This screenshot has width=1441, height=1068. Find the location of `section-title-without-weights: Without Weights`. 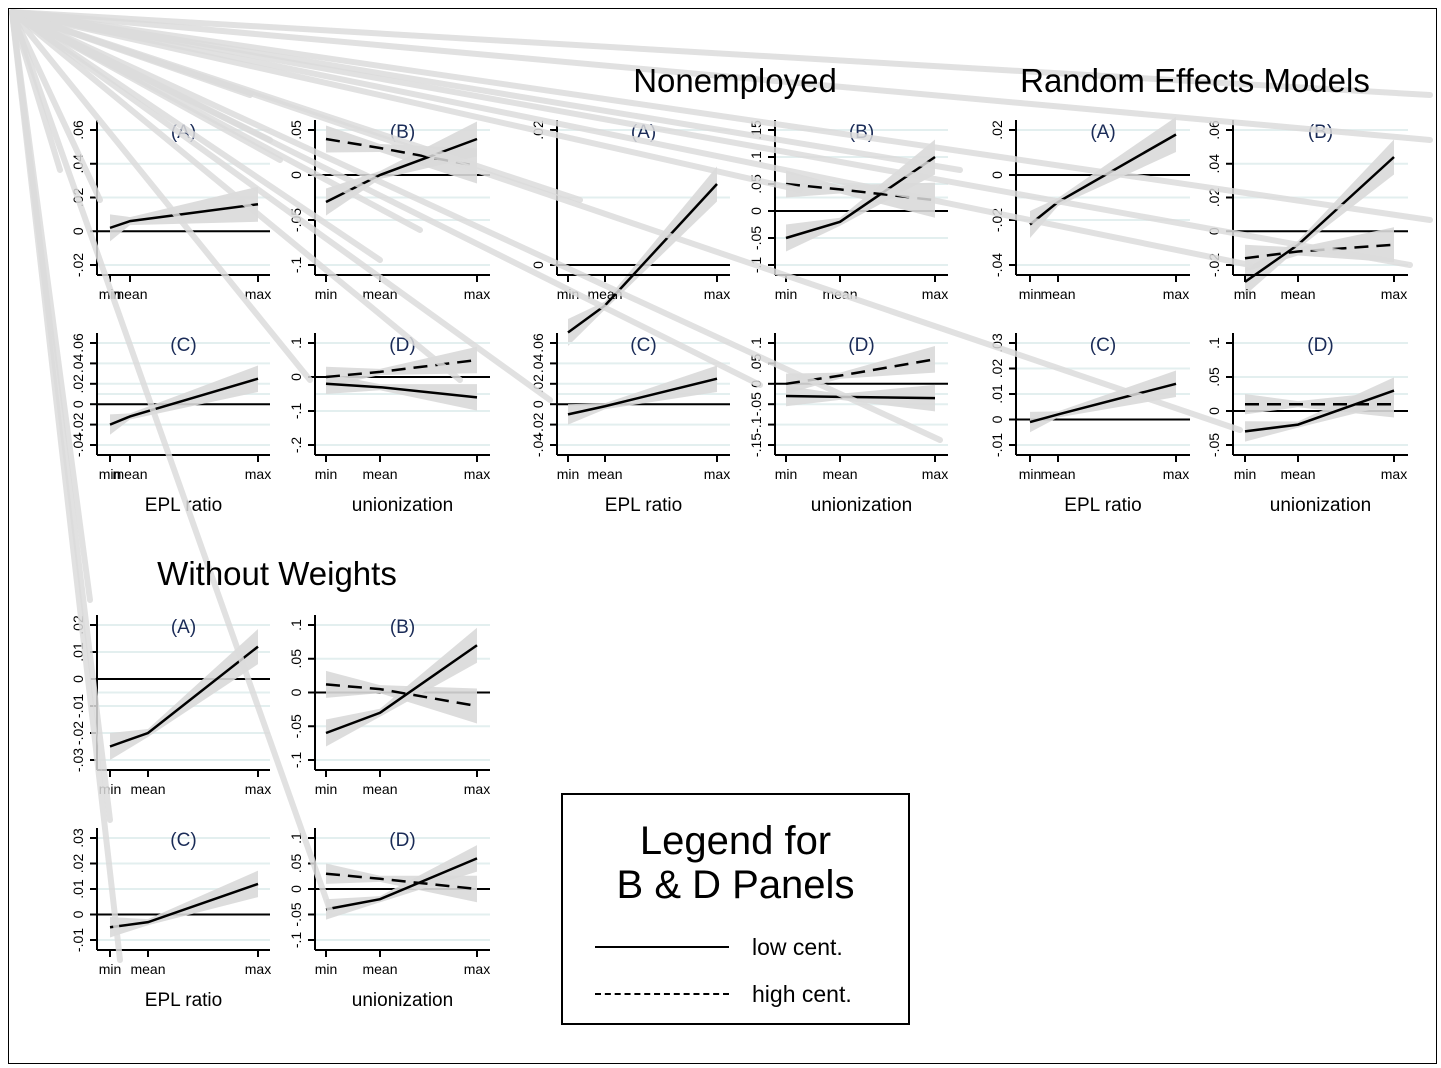

section-title-without-weights: Without Weights is located at coordinates (277, 573).